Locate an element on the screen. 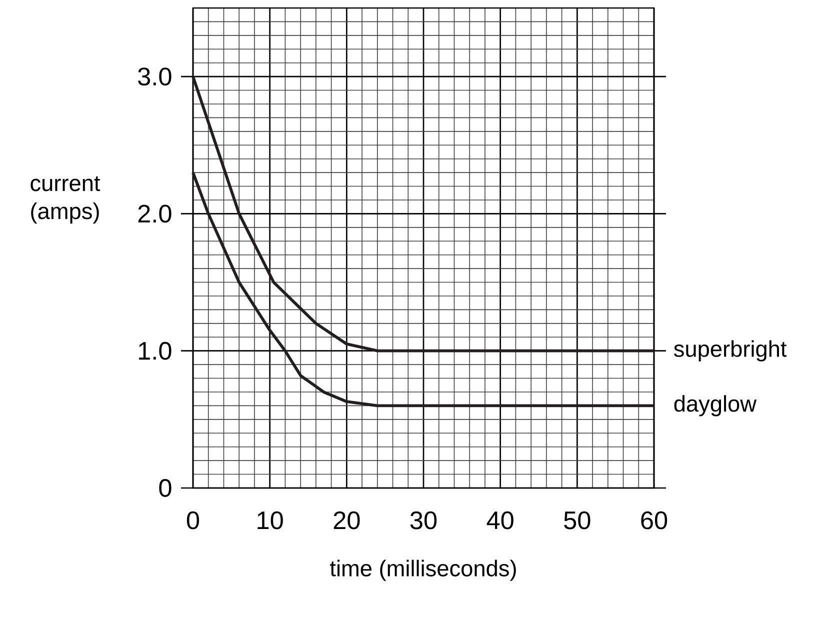 The image size is (826, 638). x-tick-label: 40 is located at coordinates (500, 520).